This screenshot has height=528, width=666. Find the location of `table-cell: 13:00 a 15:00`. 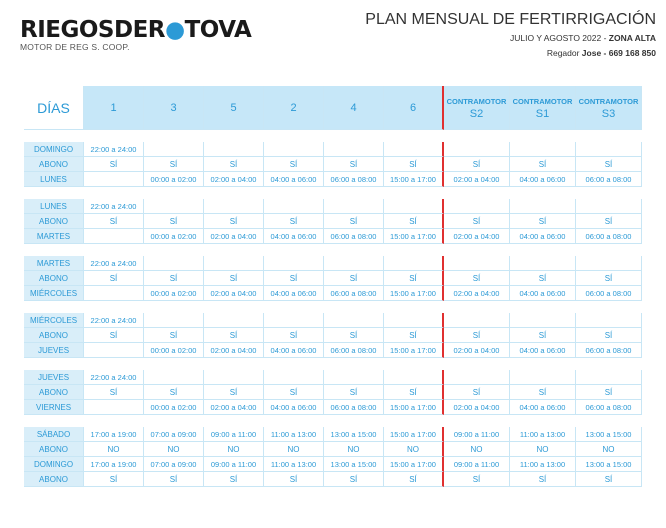

table-cell: 13:00 a 15:00 is located at coordinates (609, 434).